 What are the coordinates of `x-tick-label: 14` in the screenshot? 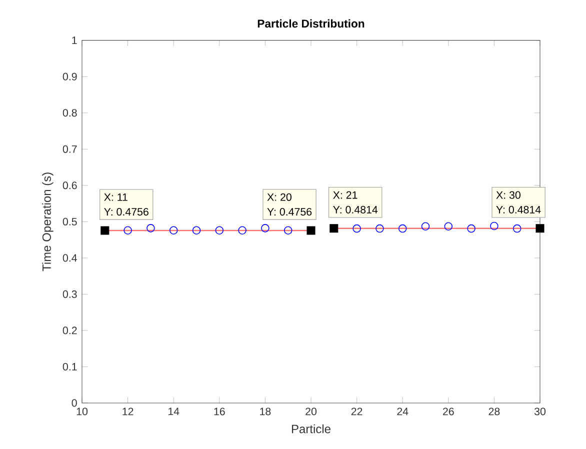 It's located at (174, 412).